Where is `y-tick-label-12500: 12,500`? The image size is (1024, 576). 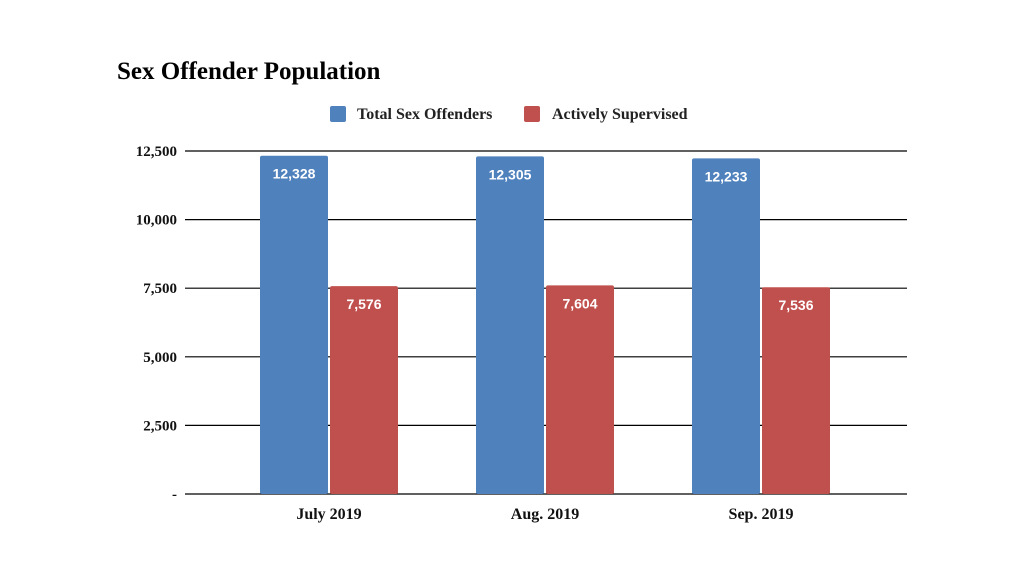
y-tick-label-12500: 12,500 is located at coordinates (156, 152).